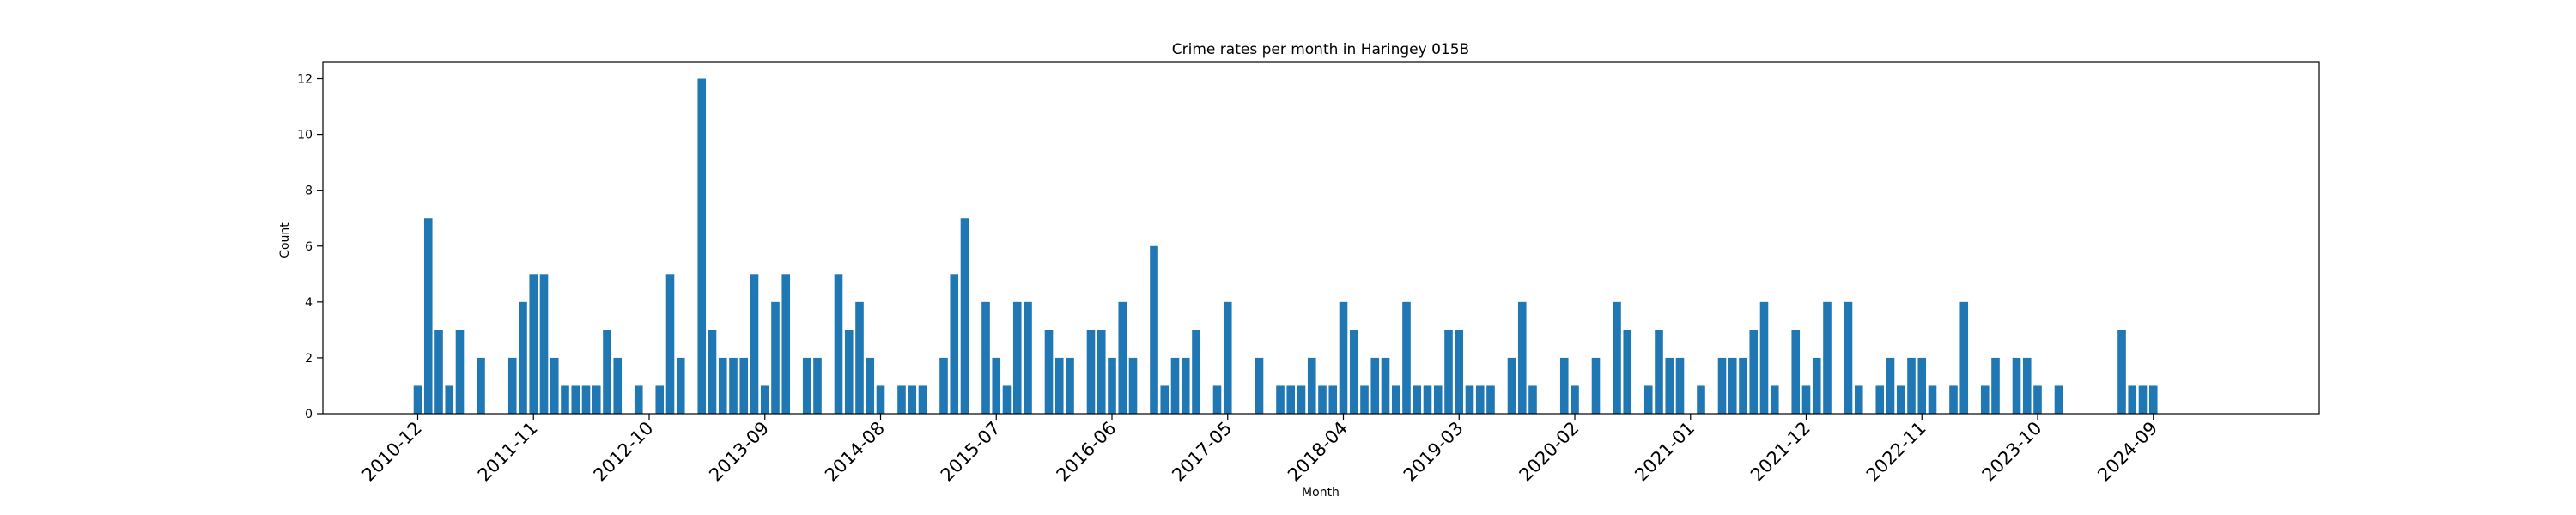  Describe the element at coordinates (1320, 49) in the screenshot. I see `chart-title: Crime rates per month in Haringey 015B` at that location.